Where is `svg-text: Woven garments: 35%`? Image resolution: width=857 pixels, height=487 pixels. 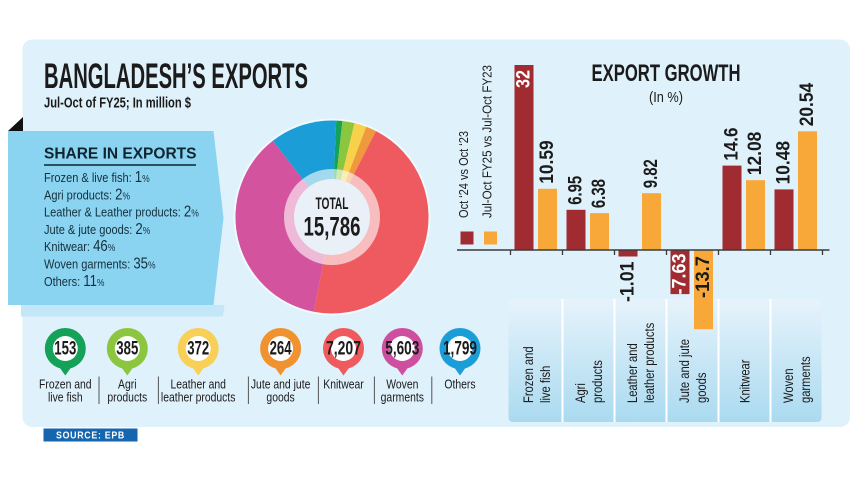
svg-text: Woven garments: 35% is located at coordinates (100, 264).